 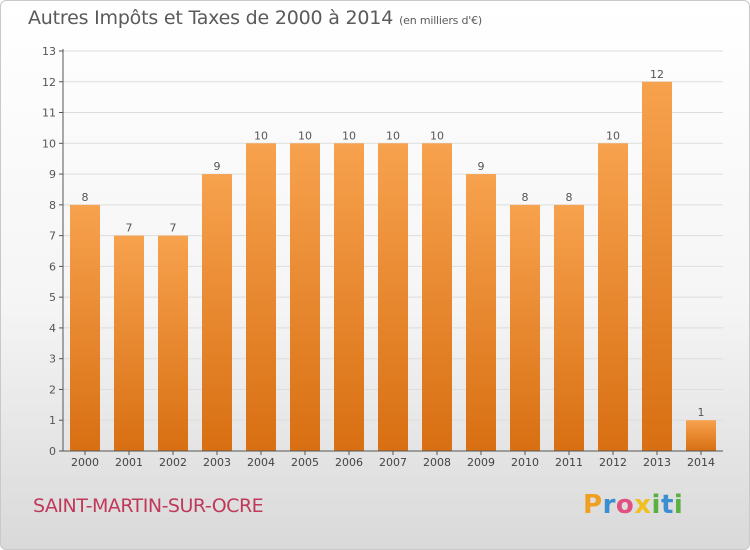 What do you see at coordinates (52, 359) in the screenshot?
I see `y-tick-label: 3` at bounding box center [52, 359].